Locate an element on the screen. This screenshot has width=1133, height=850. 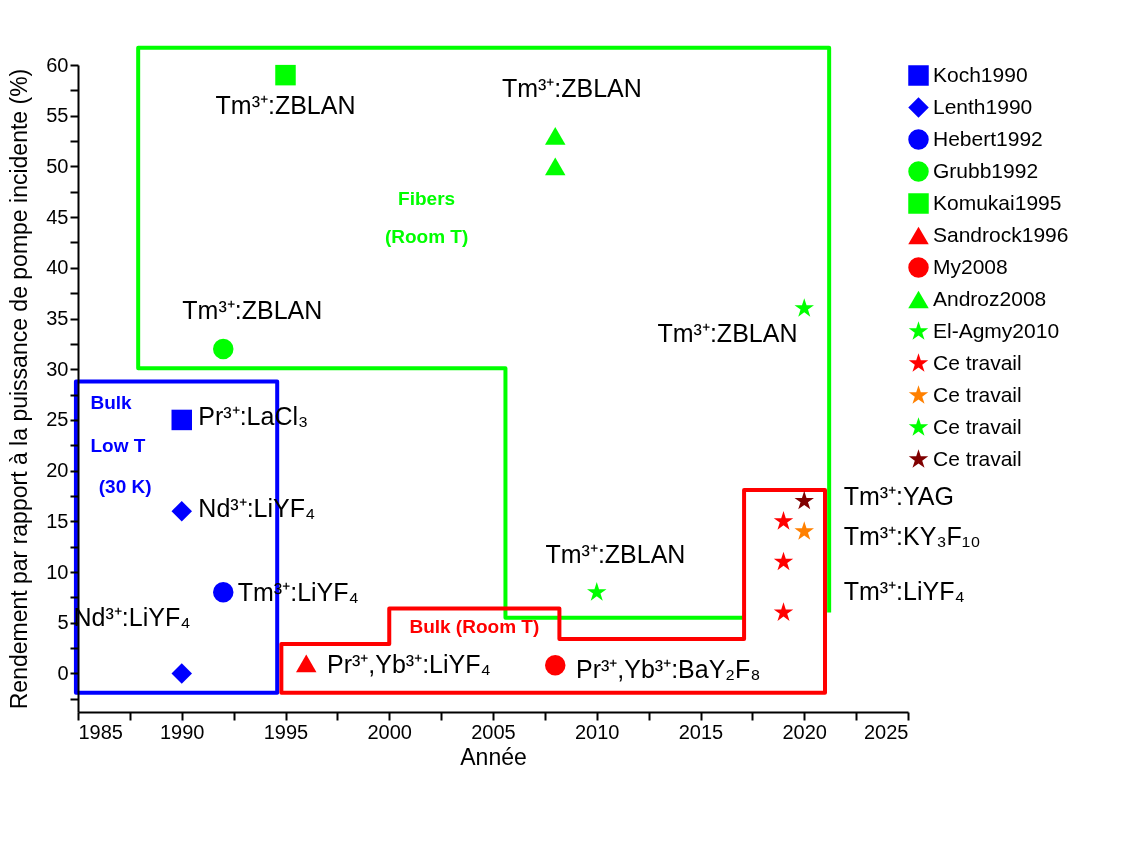
x-tick-label: 2025 is located at coordinates (886, 731).